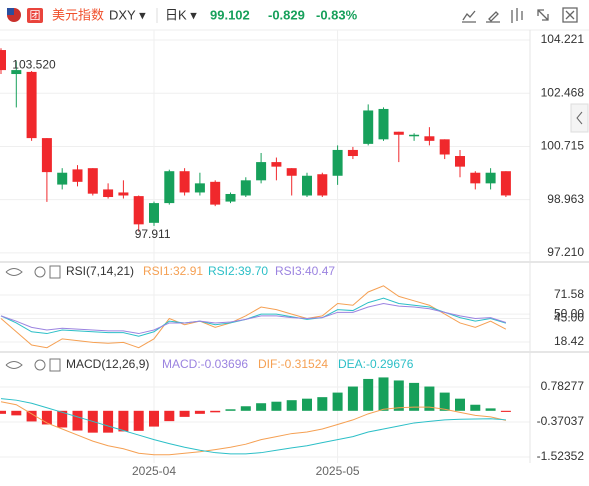 The width and height of the screenshot is (589, 486). Describe the element at coordinates (569, 294) in the screenshot. I see `y-tick-label: 71.58` at that location.